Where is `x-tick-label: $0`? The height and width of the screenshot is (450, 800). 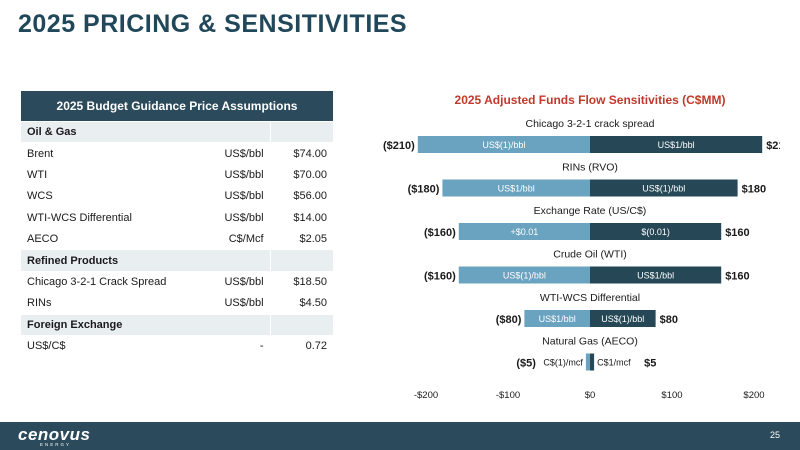 x-tick-label: $0 is located at coordinates (590, 395).